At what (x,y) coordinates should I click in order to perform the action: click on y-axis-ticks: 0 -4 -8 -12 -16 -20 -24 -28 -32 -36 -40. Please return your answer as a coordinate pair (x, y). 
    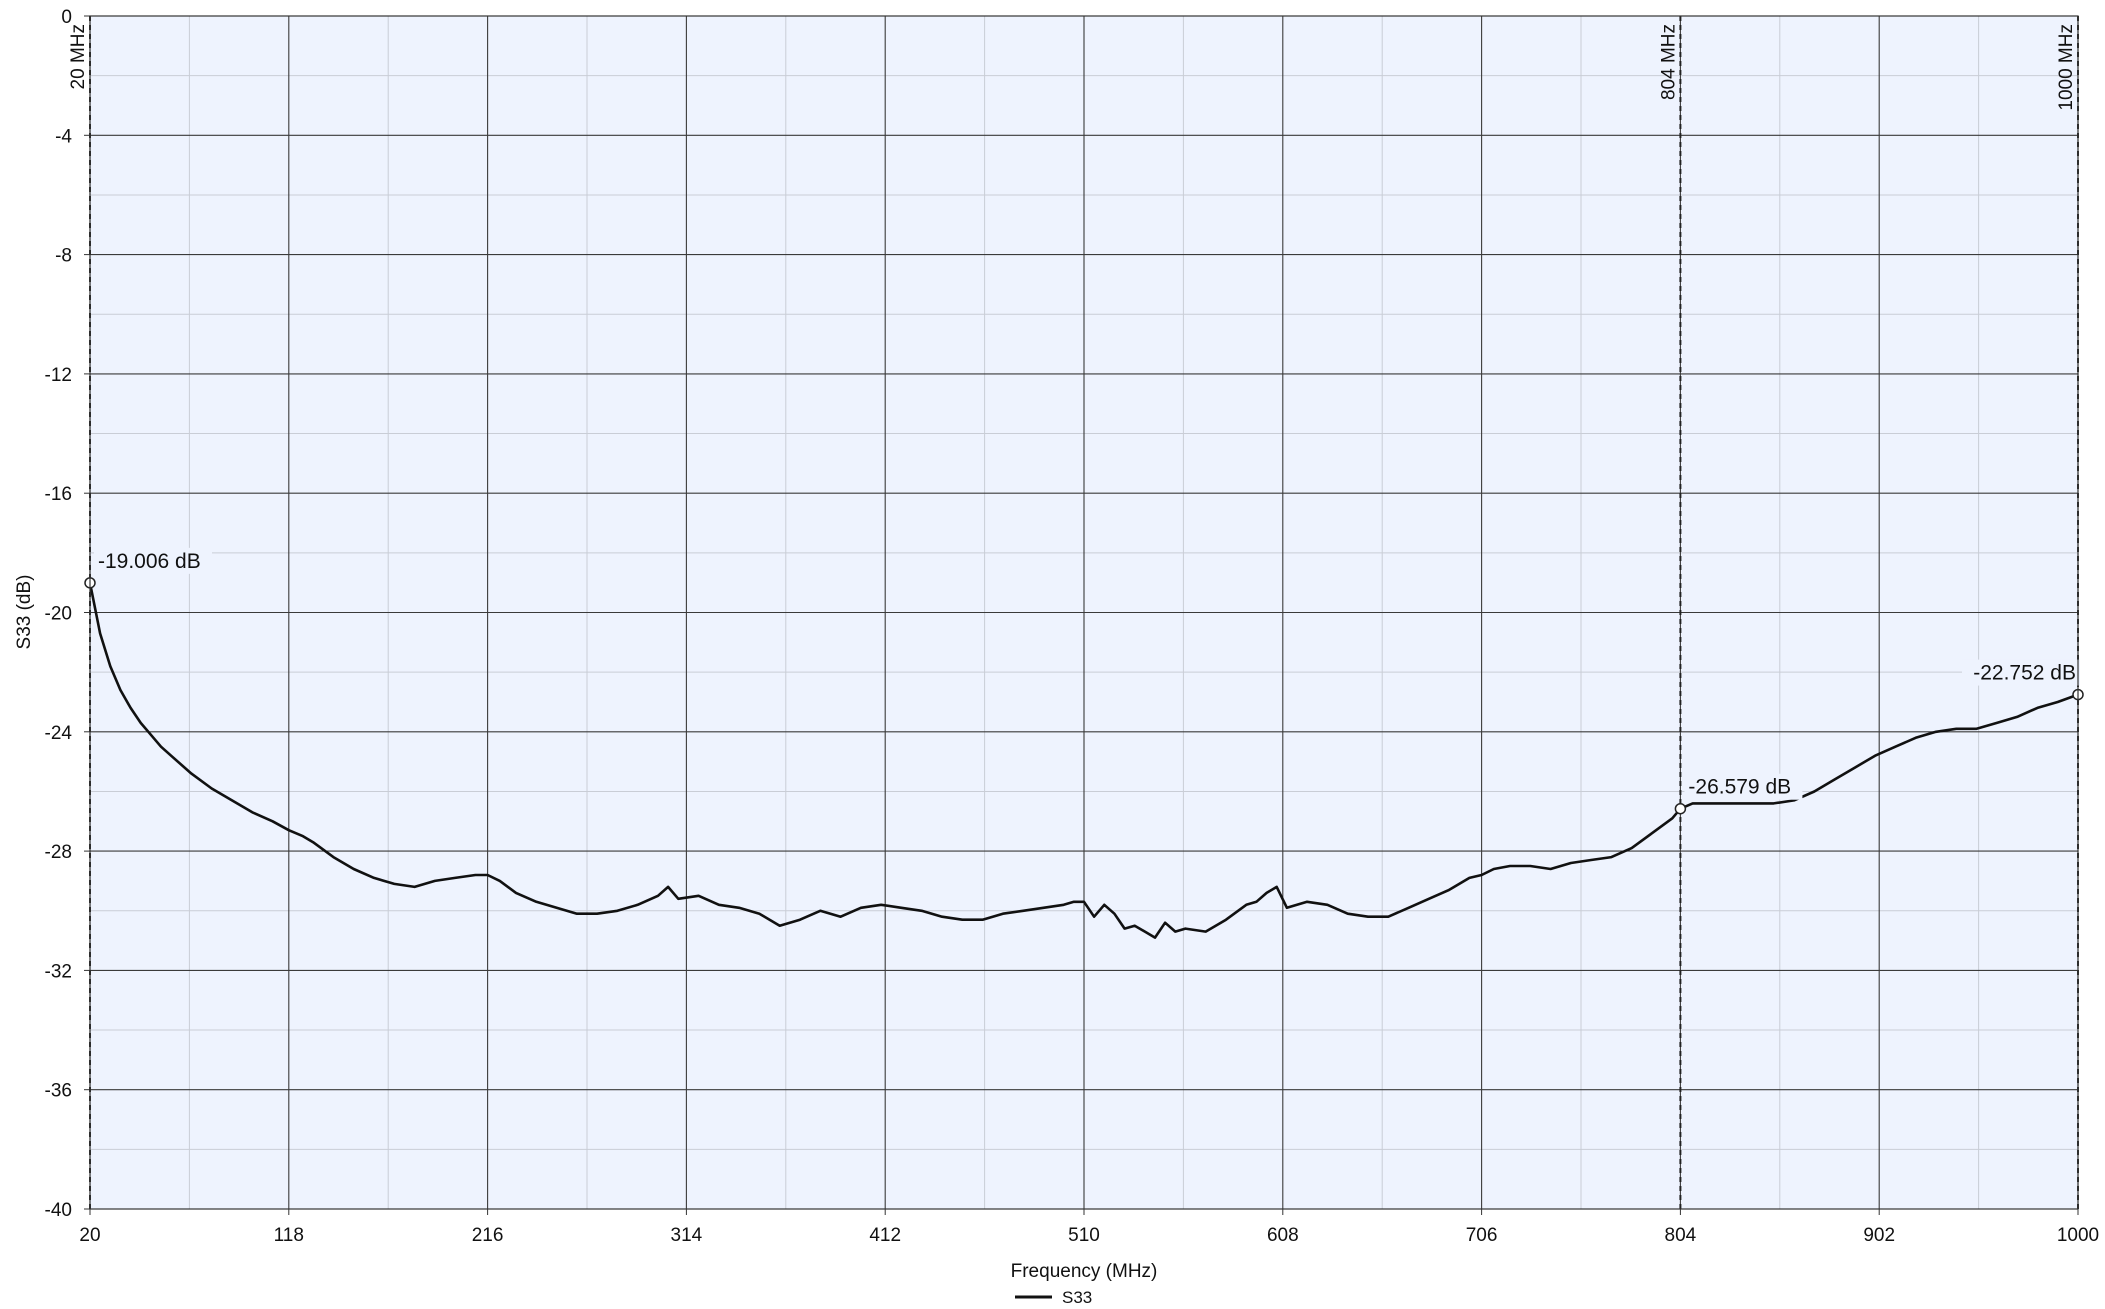
    Looking at the image, I should click on (67, 614).